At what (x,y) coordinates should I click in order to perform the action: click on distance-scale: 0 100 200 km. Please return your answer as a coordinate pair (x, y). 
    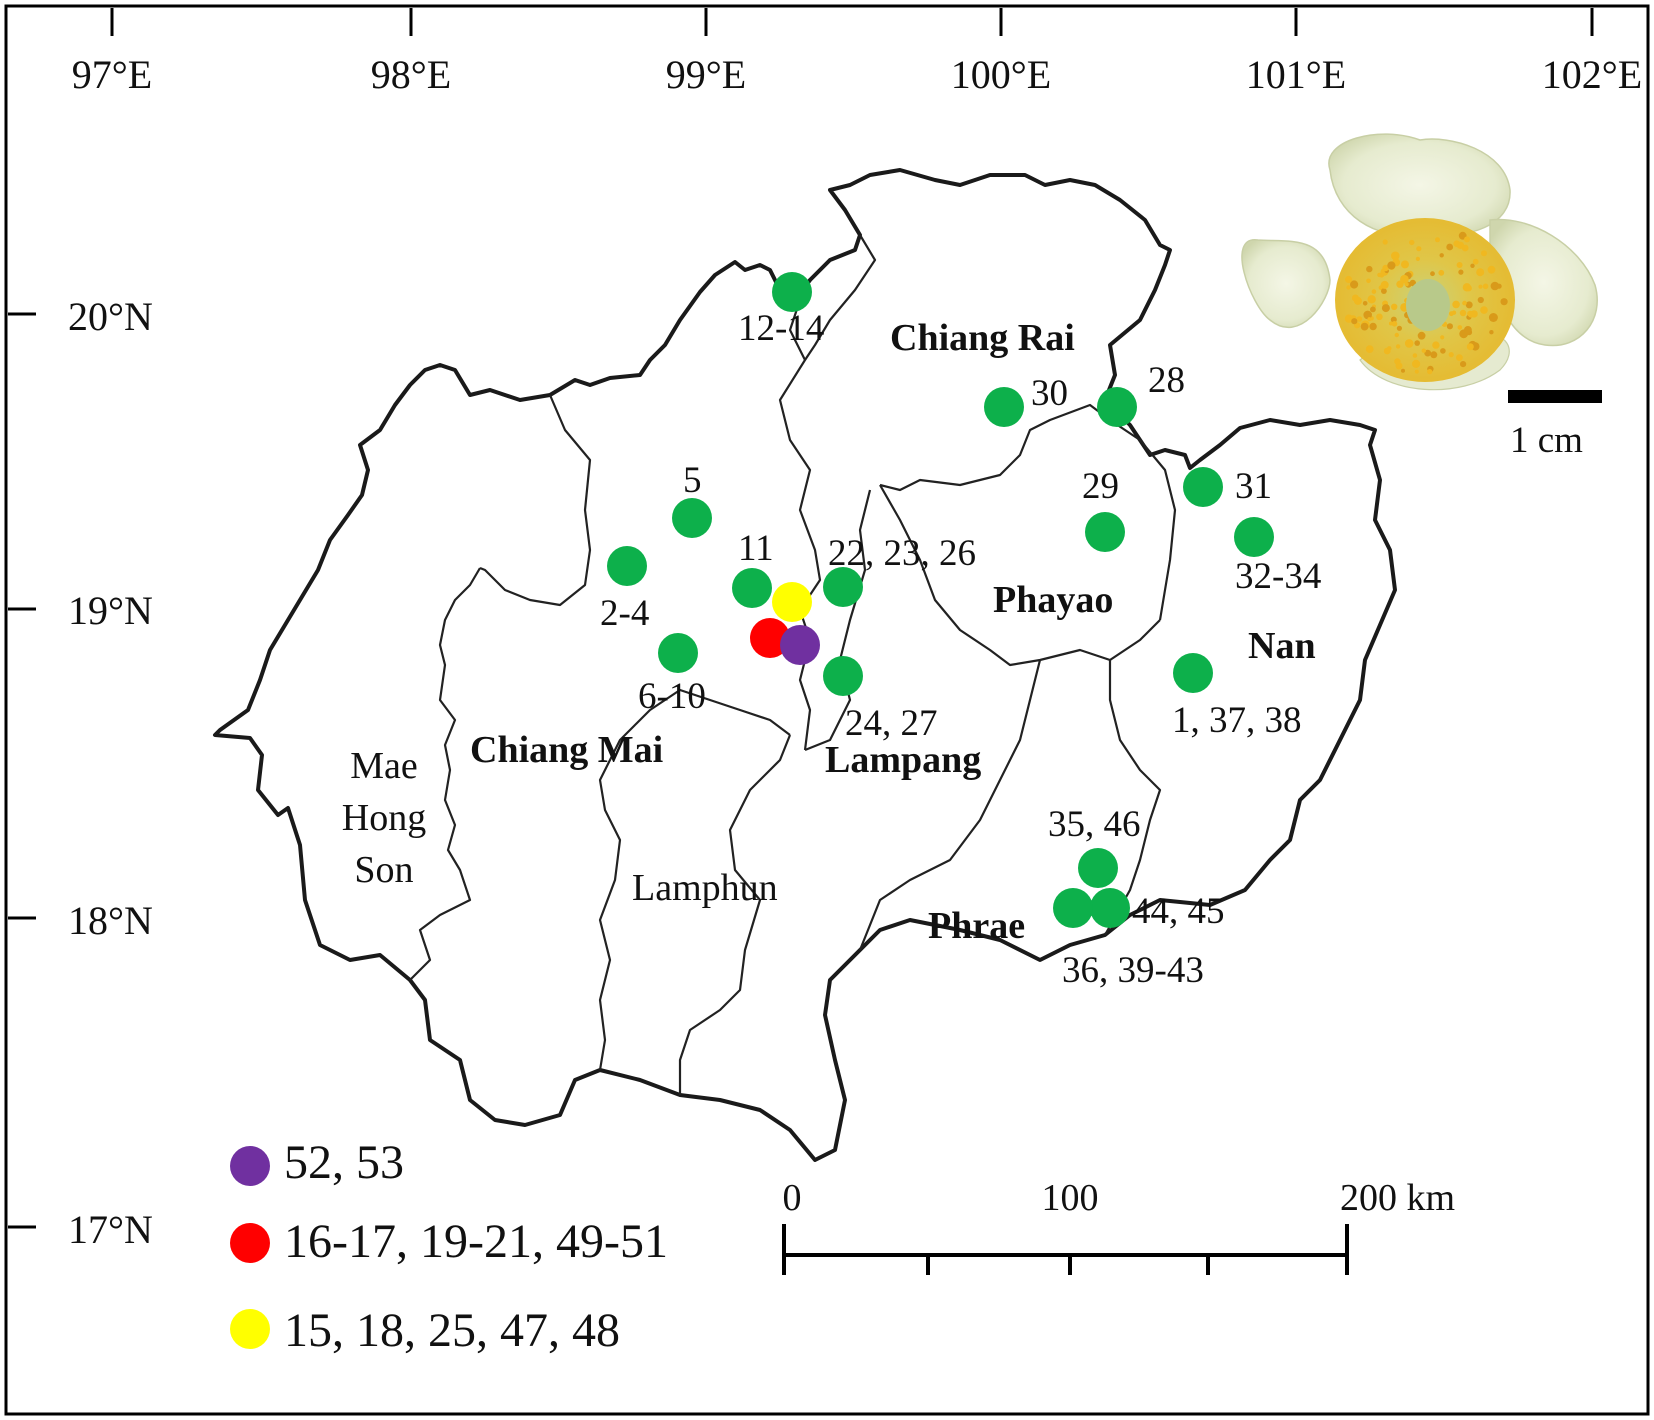
    Looking at the image, I should click on (1118, 1226).